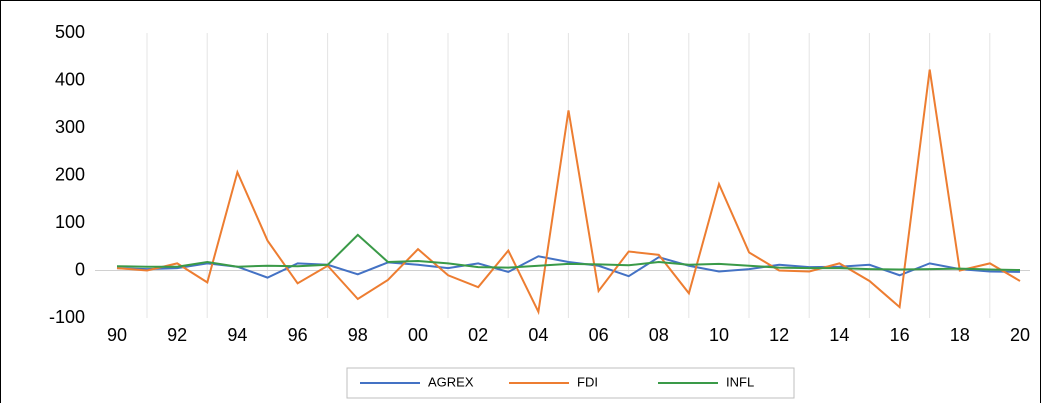  What do you see at coordinates (298, 335) in the screenshot?
I see `x-tick-label: 96` at bounding box center [298, 335].